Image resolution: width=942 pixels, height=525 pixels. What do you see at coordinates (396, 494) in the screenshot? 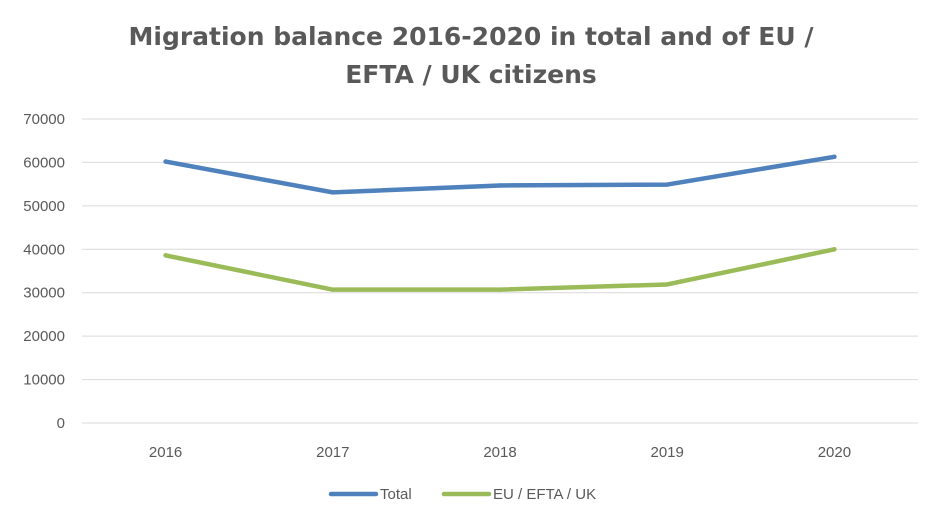
I see `legend-label: Total` at bounding box center [396, 494].